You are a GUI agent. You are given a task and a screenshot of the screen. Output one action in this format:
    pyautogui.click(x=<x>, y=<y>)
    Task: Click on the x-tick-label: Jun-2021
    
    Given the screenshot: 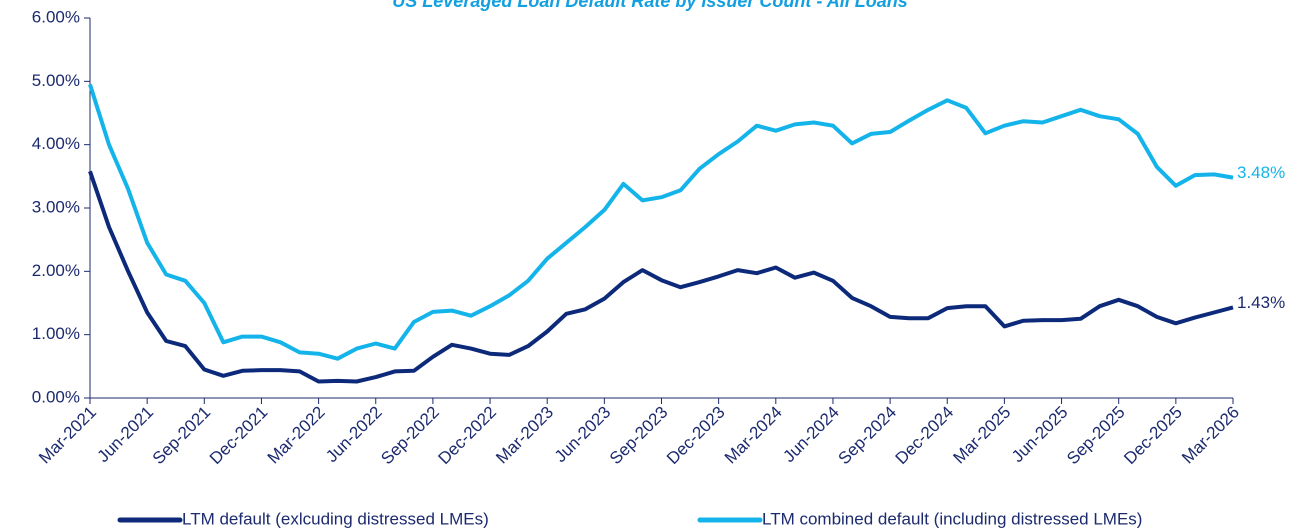 What is the action you would take?
    pyautogui.click(x=126, y=435)
    